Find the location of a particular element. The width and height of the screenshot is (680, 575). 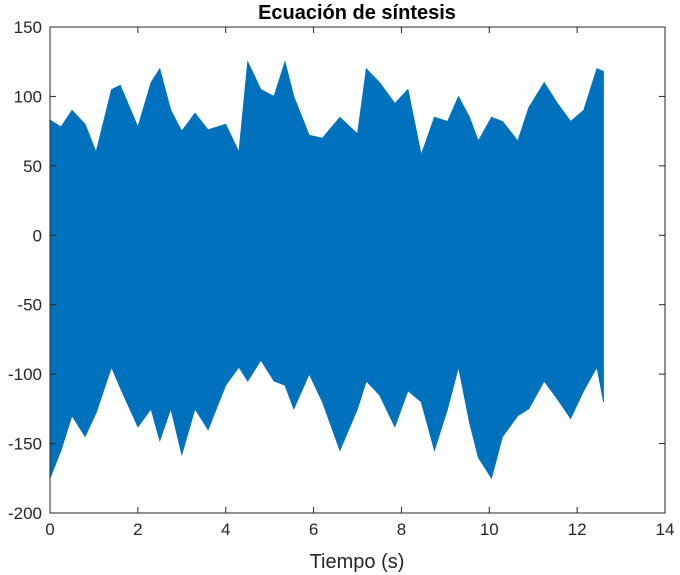

x-tick-label: 10 is located at coordinates (489, 529).